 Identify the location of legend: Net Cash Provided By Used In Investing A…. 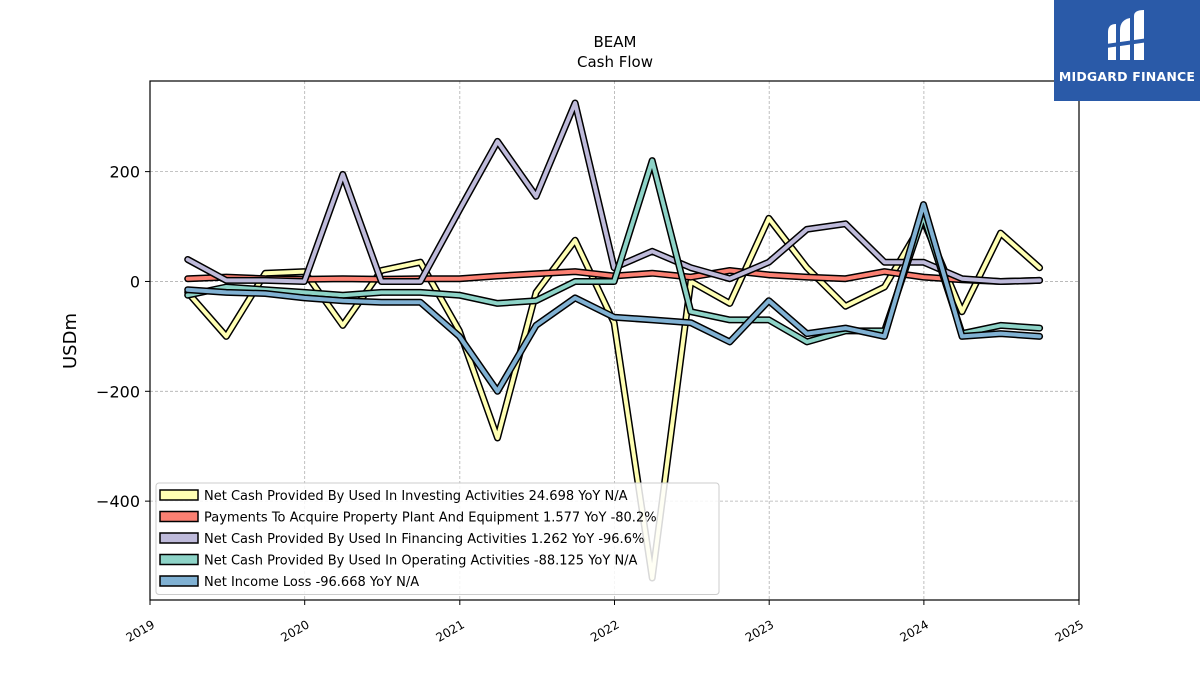
(437, 538).